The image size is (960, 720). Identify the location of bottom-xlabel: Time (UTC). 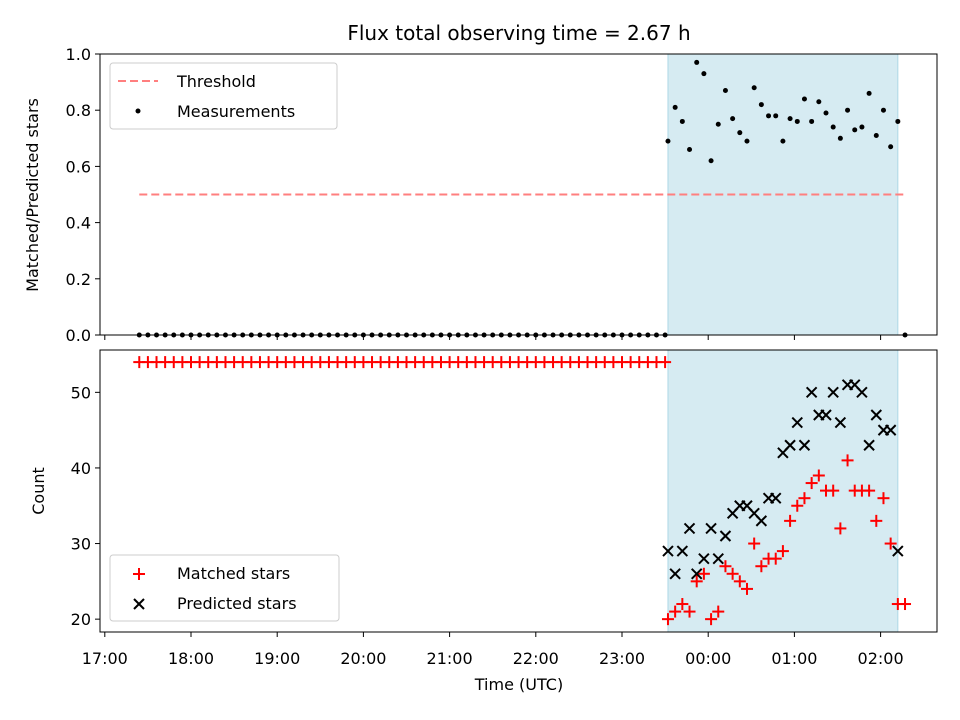
(518, 684).